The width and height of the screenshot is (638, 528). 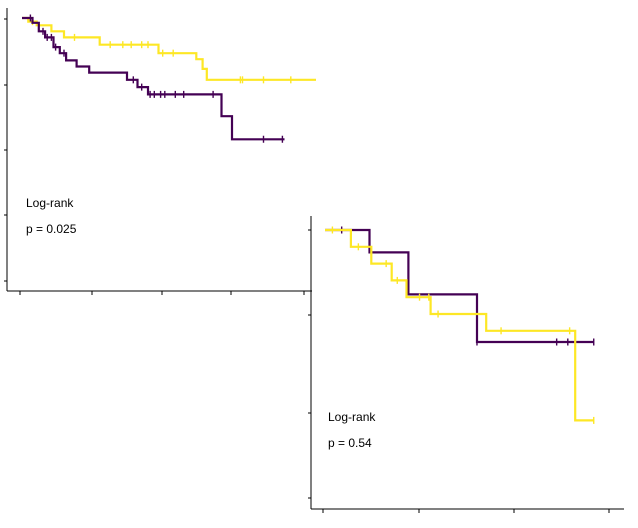 What do you see at coordinates (51, 229) in the screenshot?
I see `panel-1-annotation-pvalue: p = 0.025` at bounding box center [51, 229].